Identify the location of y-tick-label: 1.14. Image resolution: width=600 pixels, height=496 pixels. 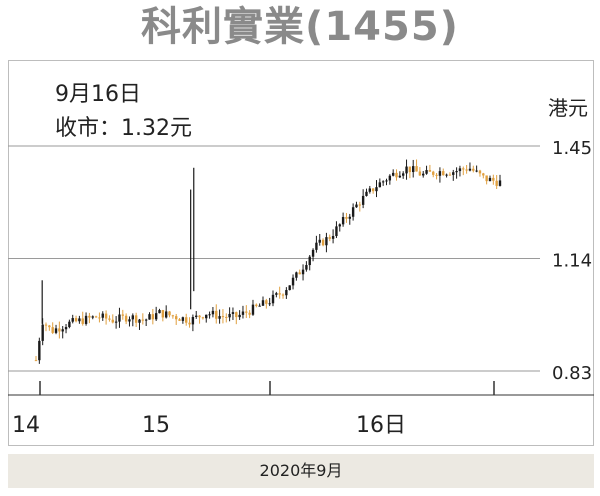
(572, 261).